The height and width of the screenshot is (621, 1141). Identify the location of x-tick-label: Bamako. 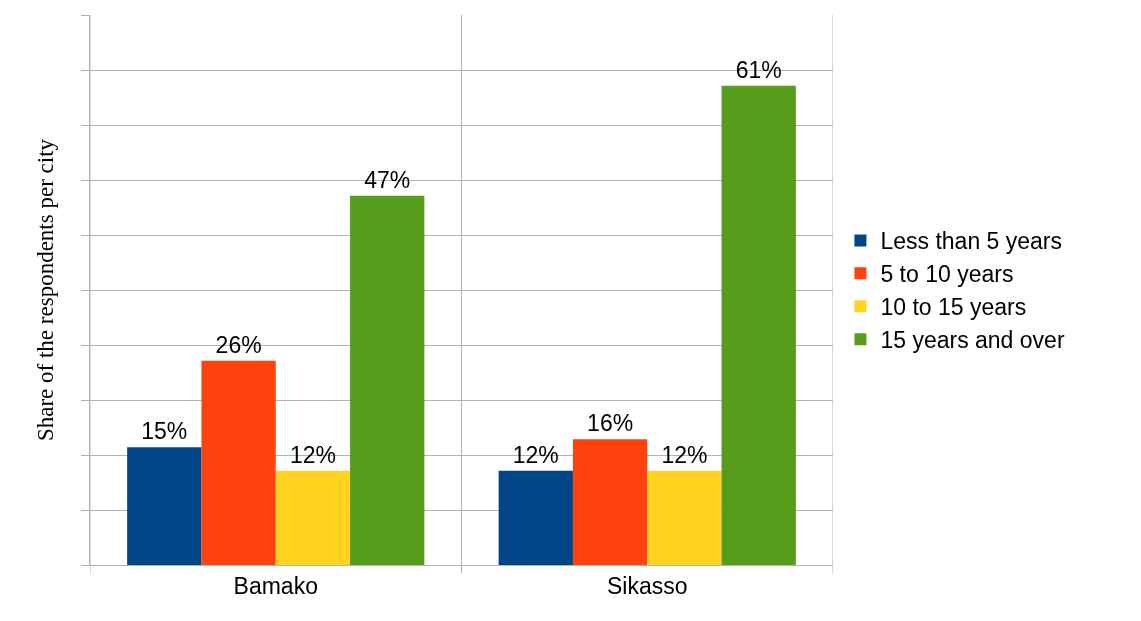
(275, 585).